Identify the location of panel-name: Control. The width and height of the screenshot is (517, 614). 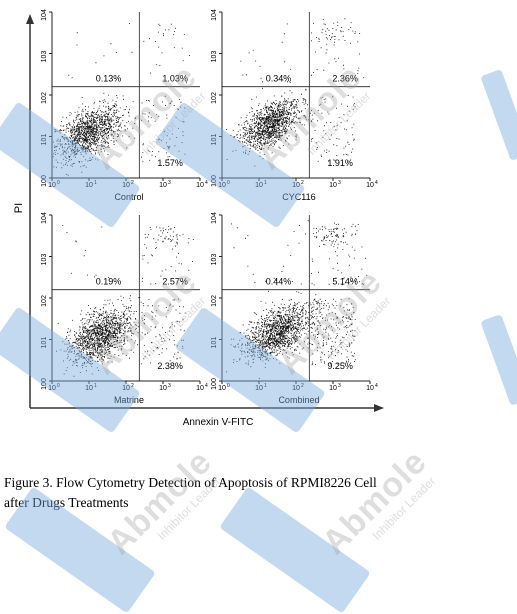
(128, 197).